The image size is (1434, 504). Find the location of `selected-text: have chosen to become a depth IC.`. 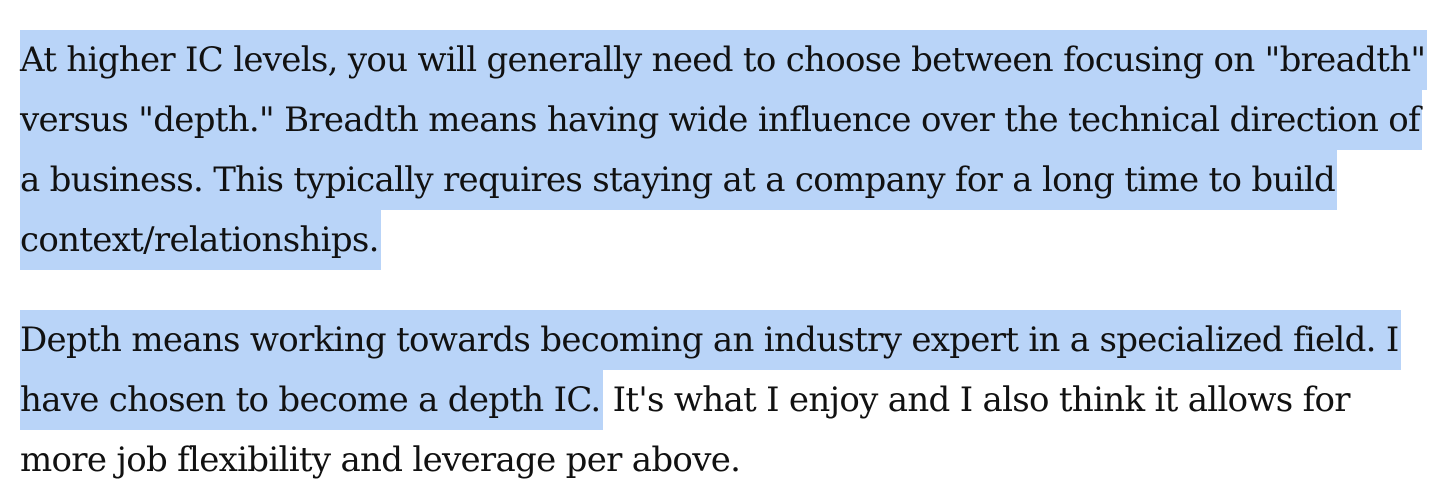

selected-text: have chosen to become a depth IC. is located at coordinates (311, 400).